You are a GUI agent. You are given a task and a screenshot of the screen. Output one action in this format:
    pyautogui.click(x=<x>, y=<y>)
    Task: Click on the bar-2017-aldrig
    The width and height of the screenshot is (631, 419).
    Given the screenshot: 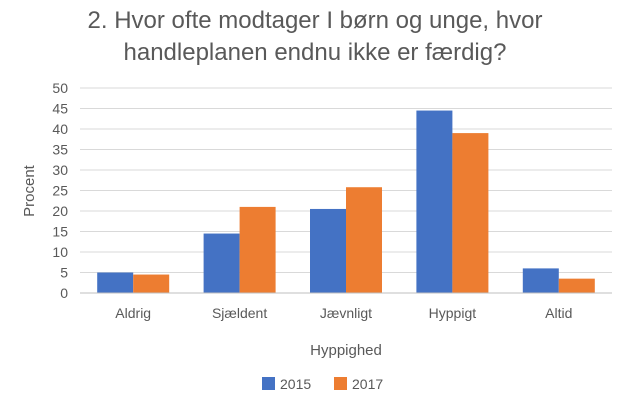 What is the action you would take?
    pyautogui.click(x=151, y=283)
    